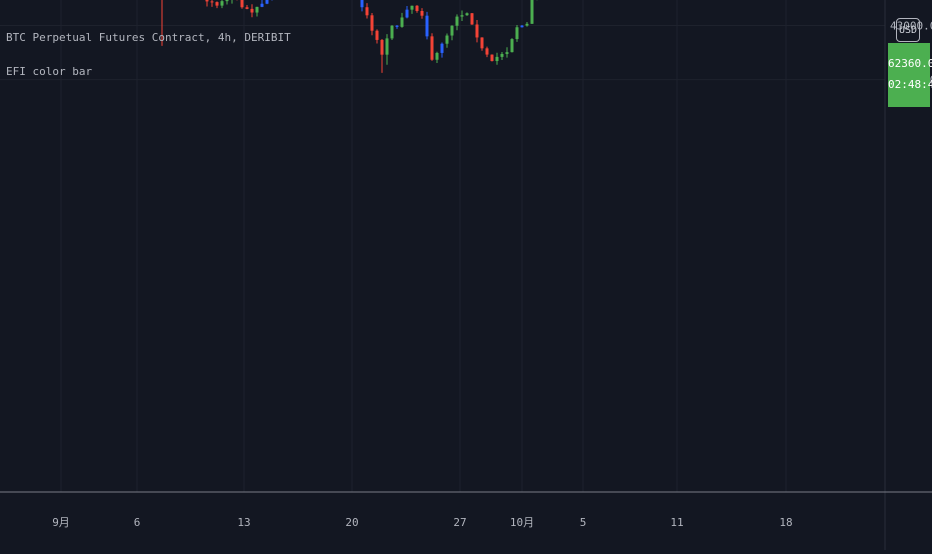 This screenshot has width=932, height=554. I want to click on candle-series, so click(349, 36).